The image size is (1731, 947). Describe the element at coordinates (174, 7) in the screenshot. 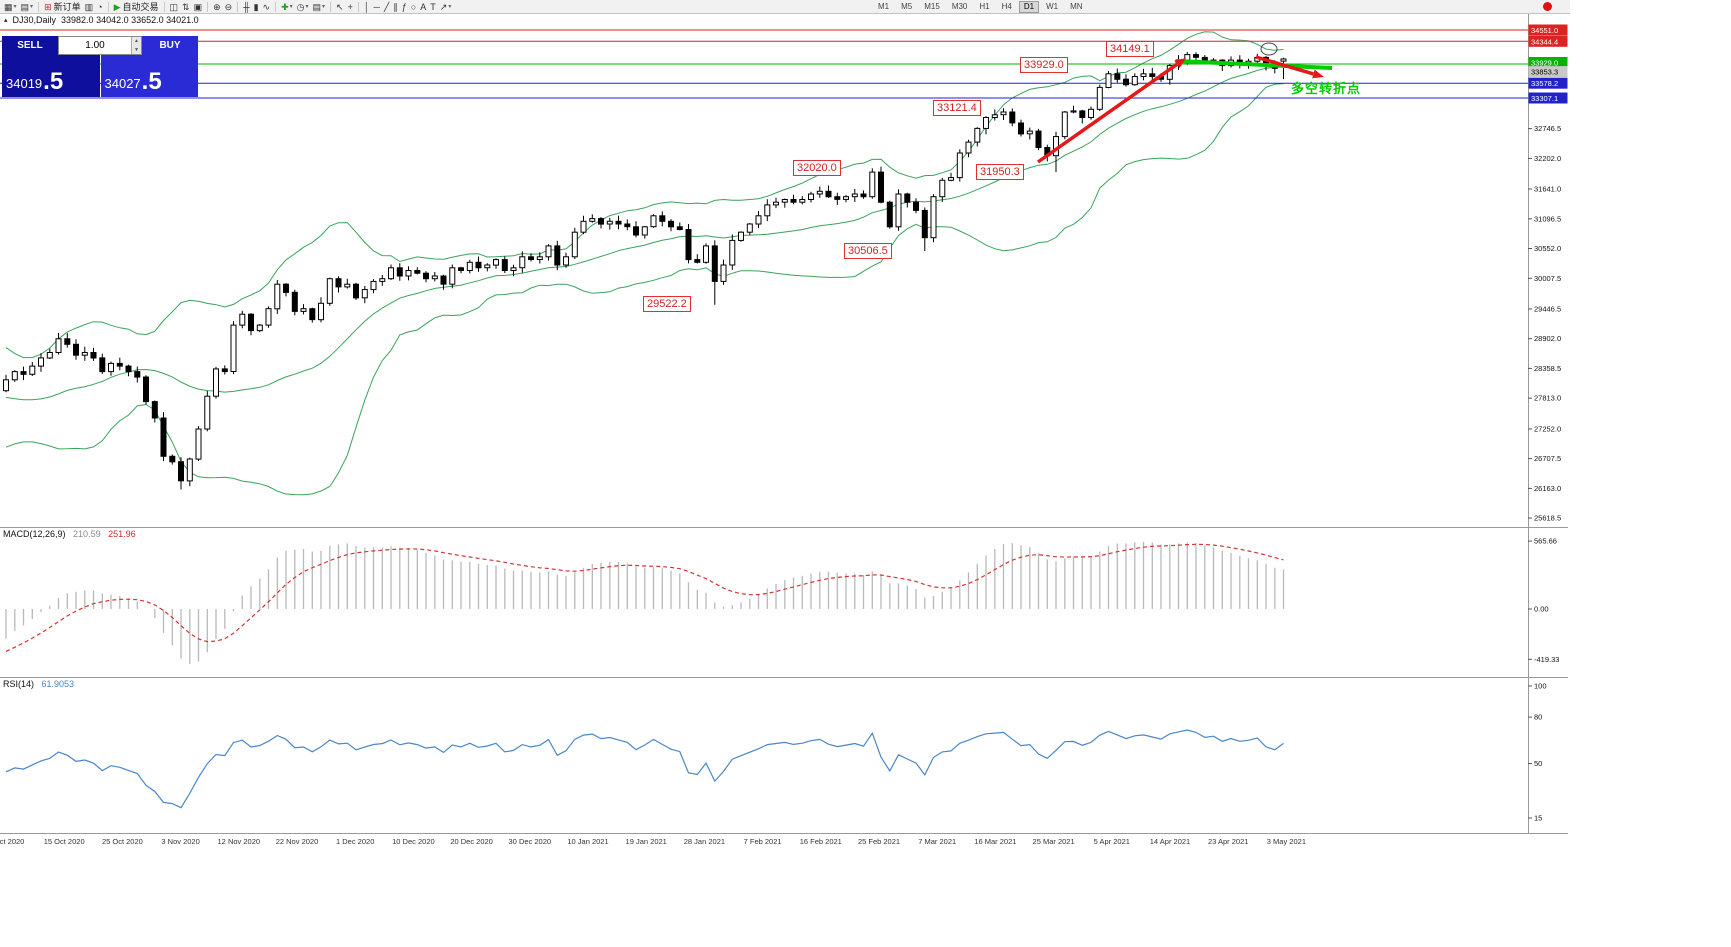

I see `toolbar-tile-windows-button: ◫` at that location.